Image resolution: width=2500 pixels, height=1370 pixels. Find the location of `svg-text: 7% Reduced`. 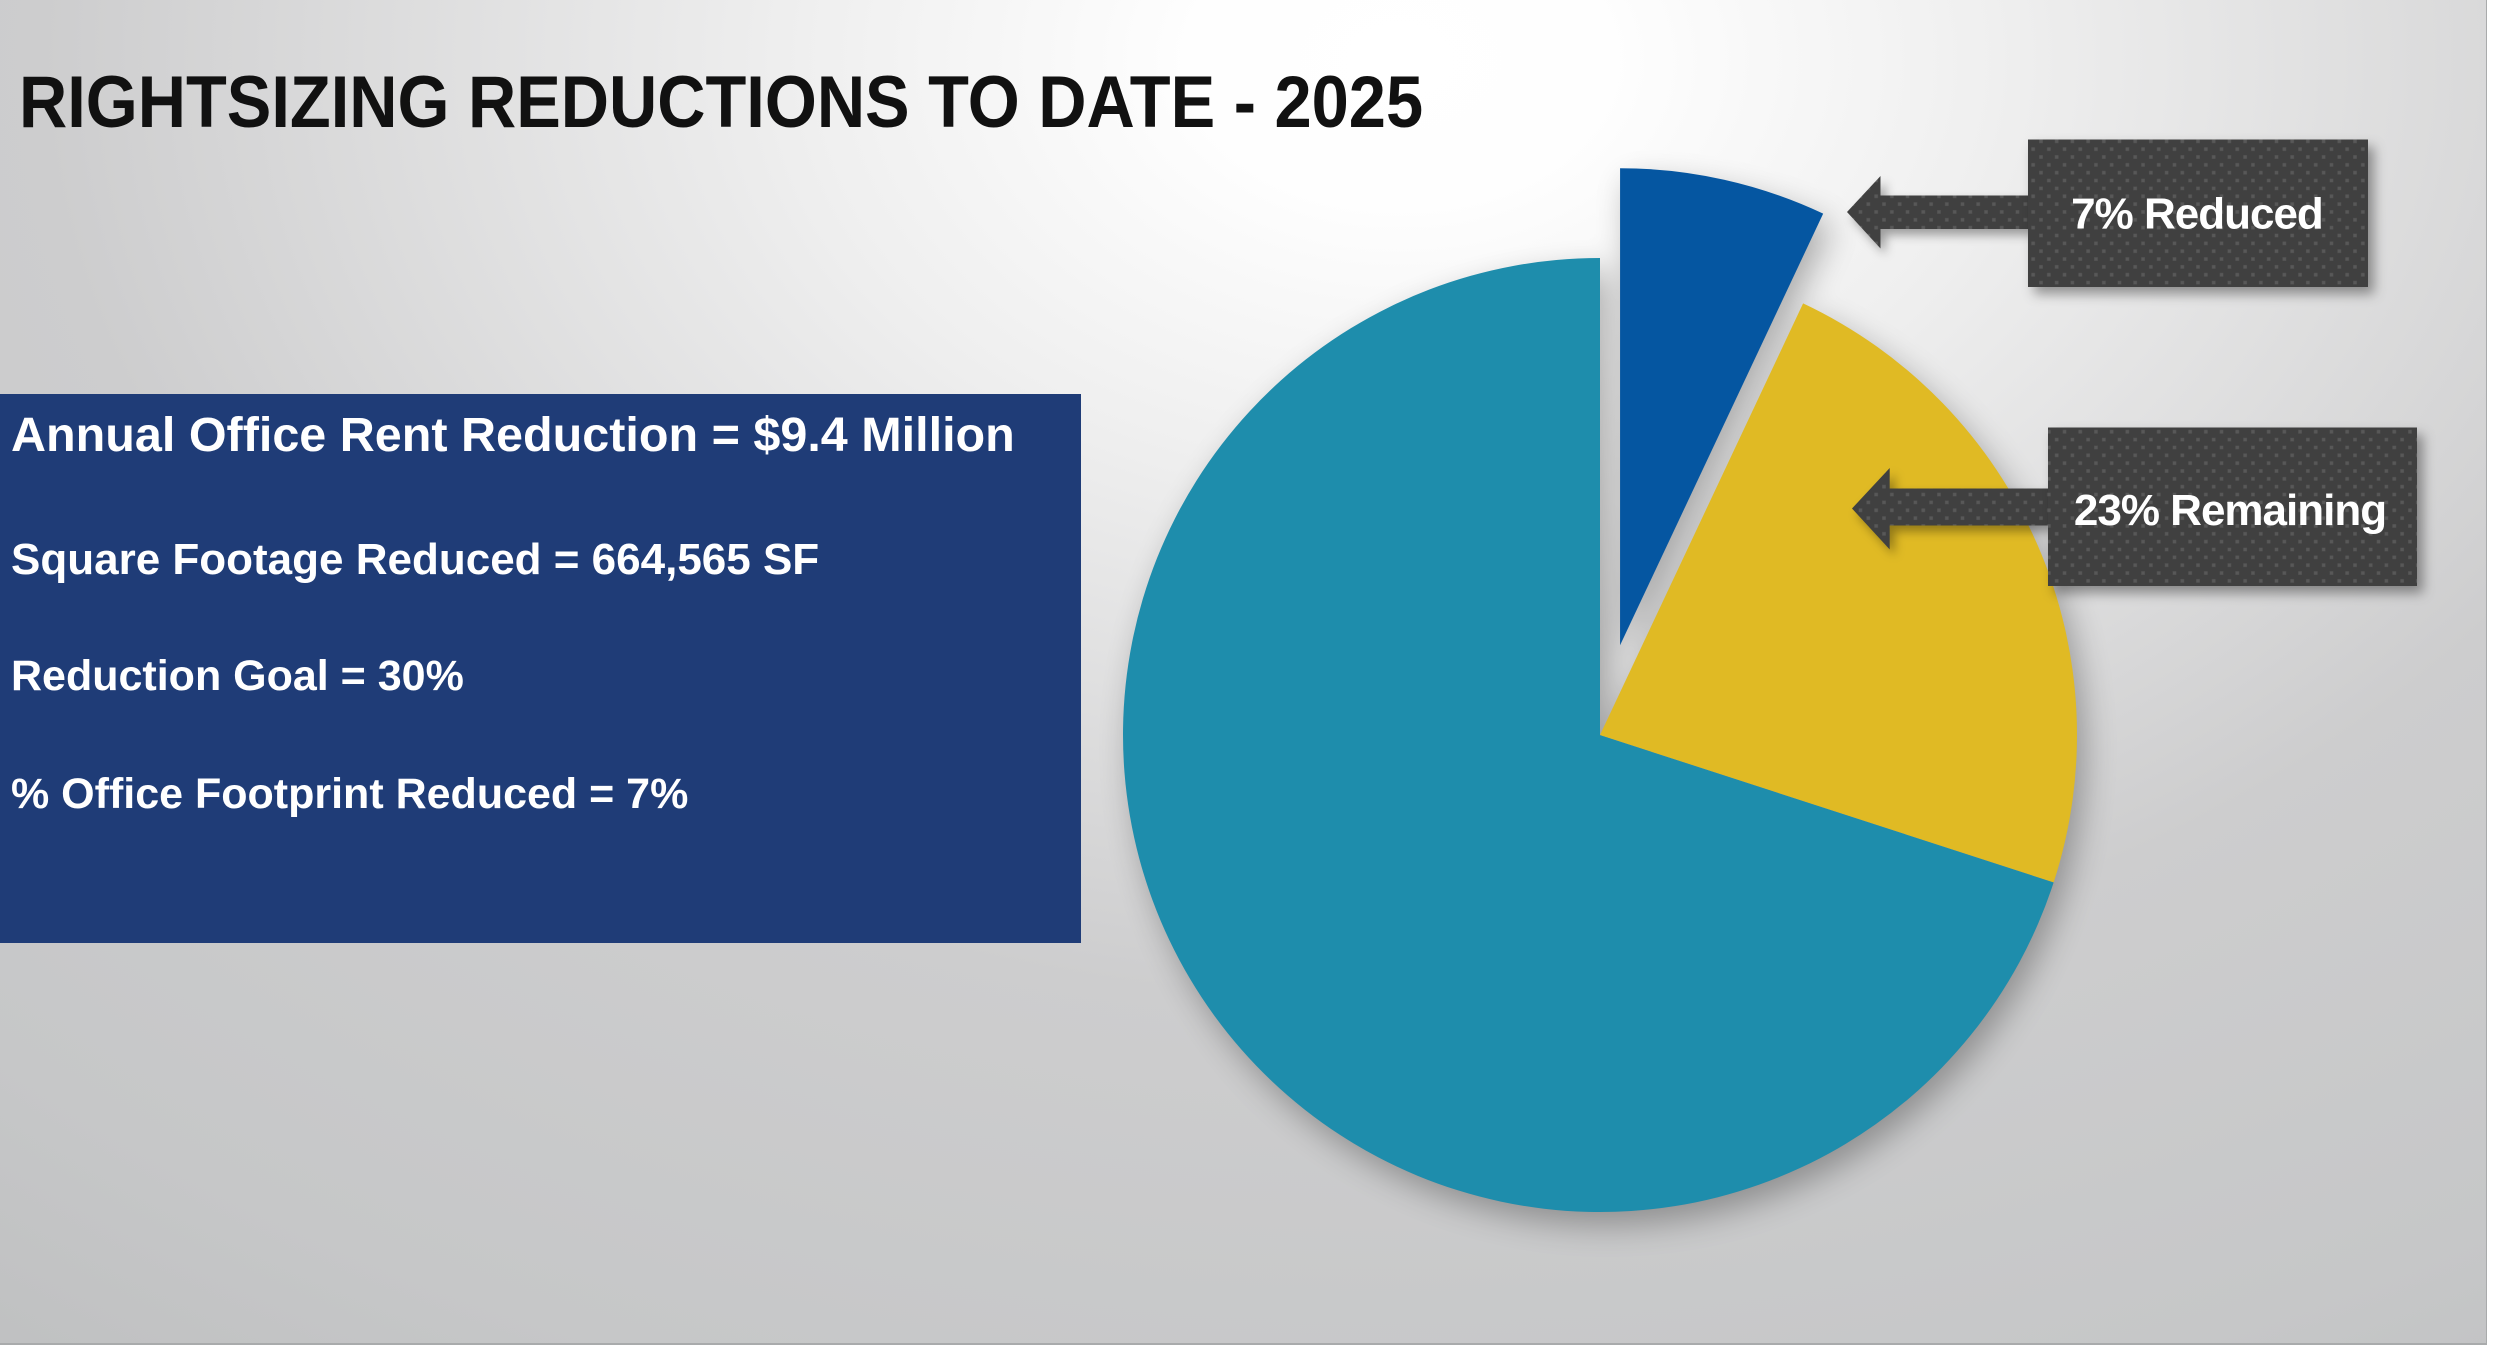

svg-text: 7% Reduced is located at coordinates (2197, 214).